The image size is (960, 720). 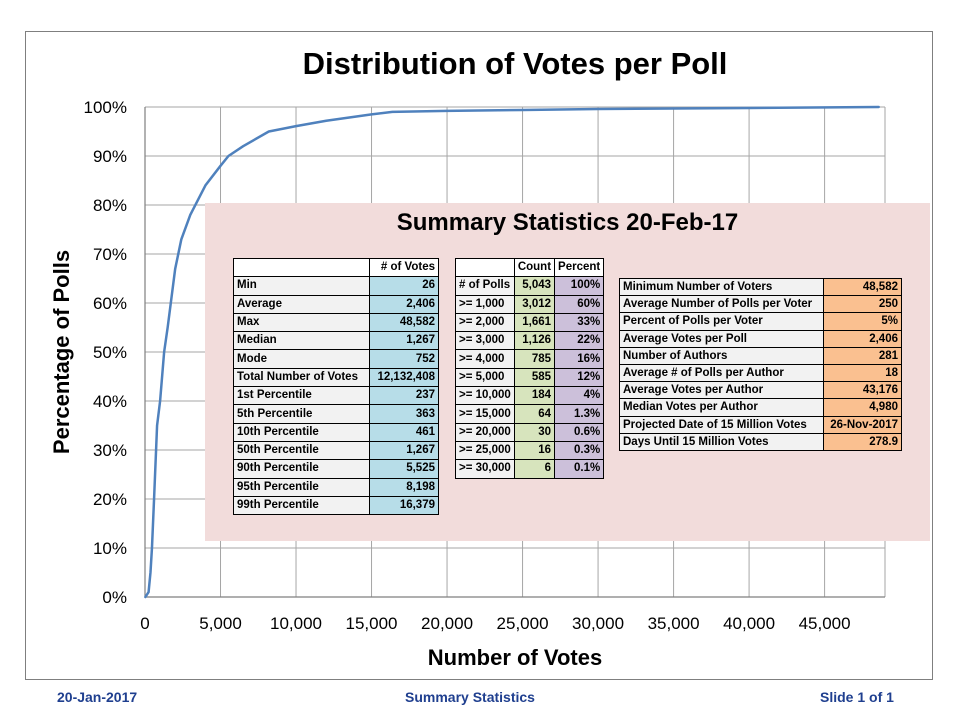 I want to click on table-row: >= 1,000 3,012 60%, so click(x=530, y=304).